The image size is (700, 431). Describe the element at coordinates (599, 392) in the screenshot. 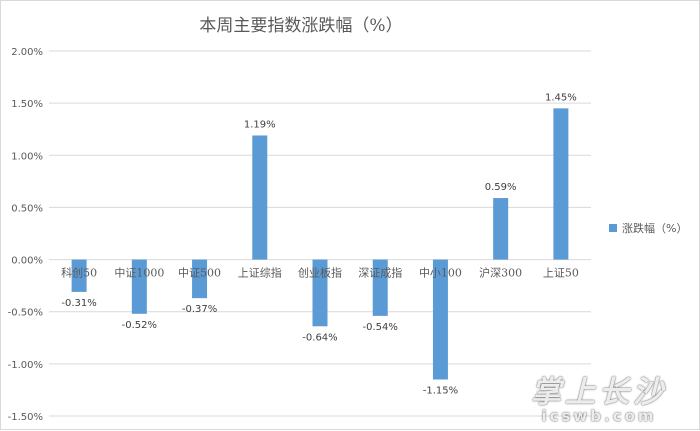

I see `watermark-logo-text: 掌上长沙` at that location.